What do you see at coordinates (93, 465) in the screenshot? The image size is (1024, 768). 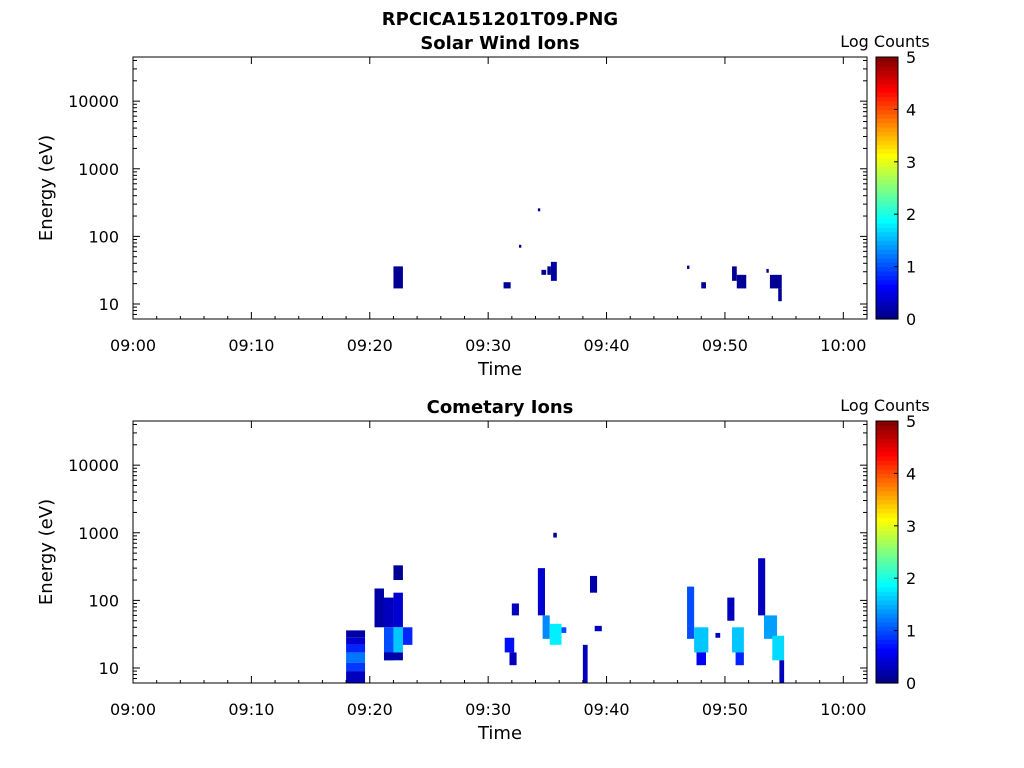 I see `y-tick-label: 10000` at bounding box center [93, 465].